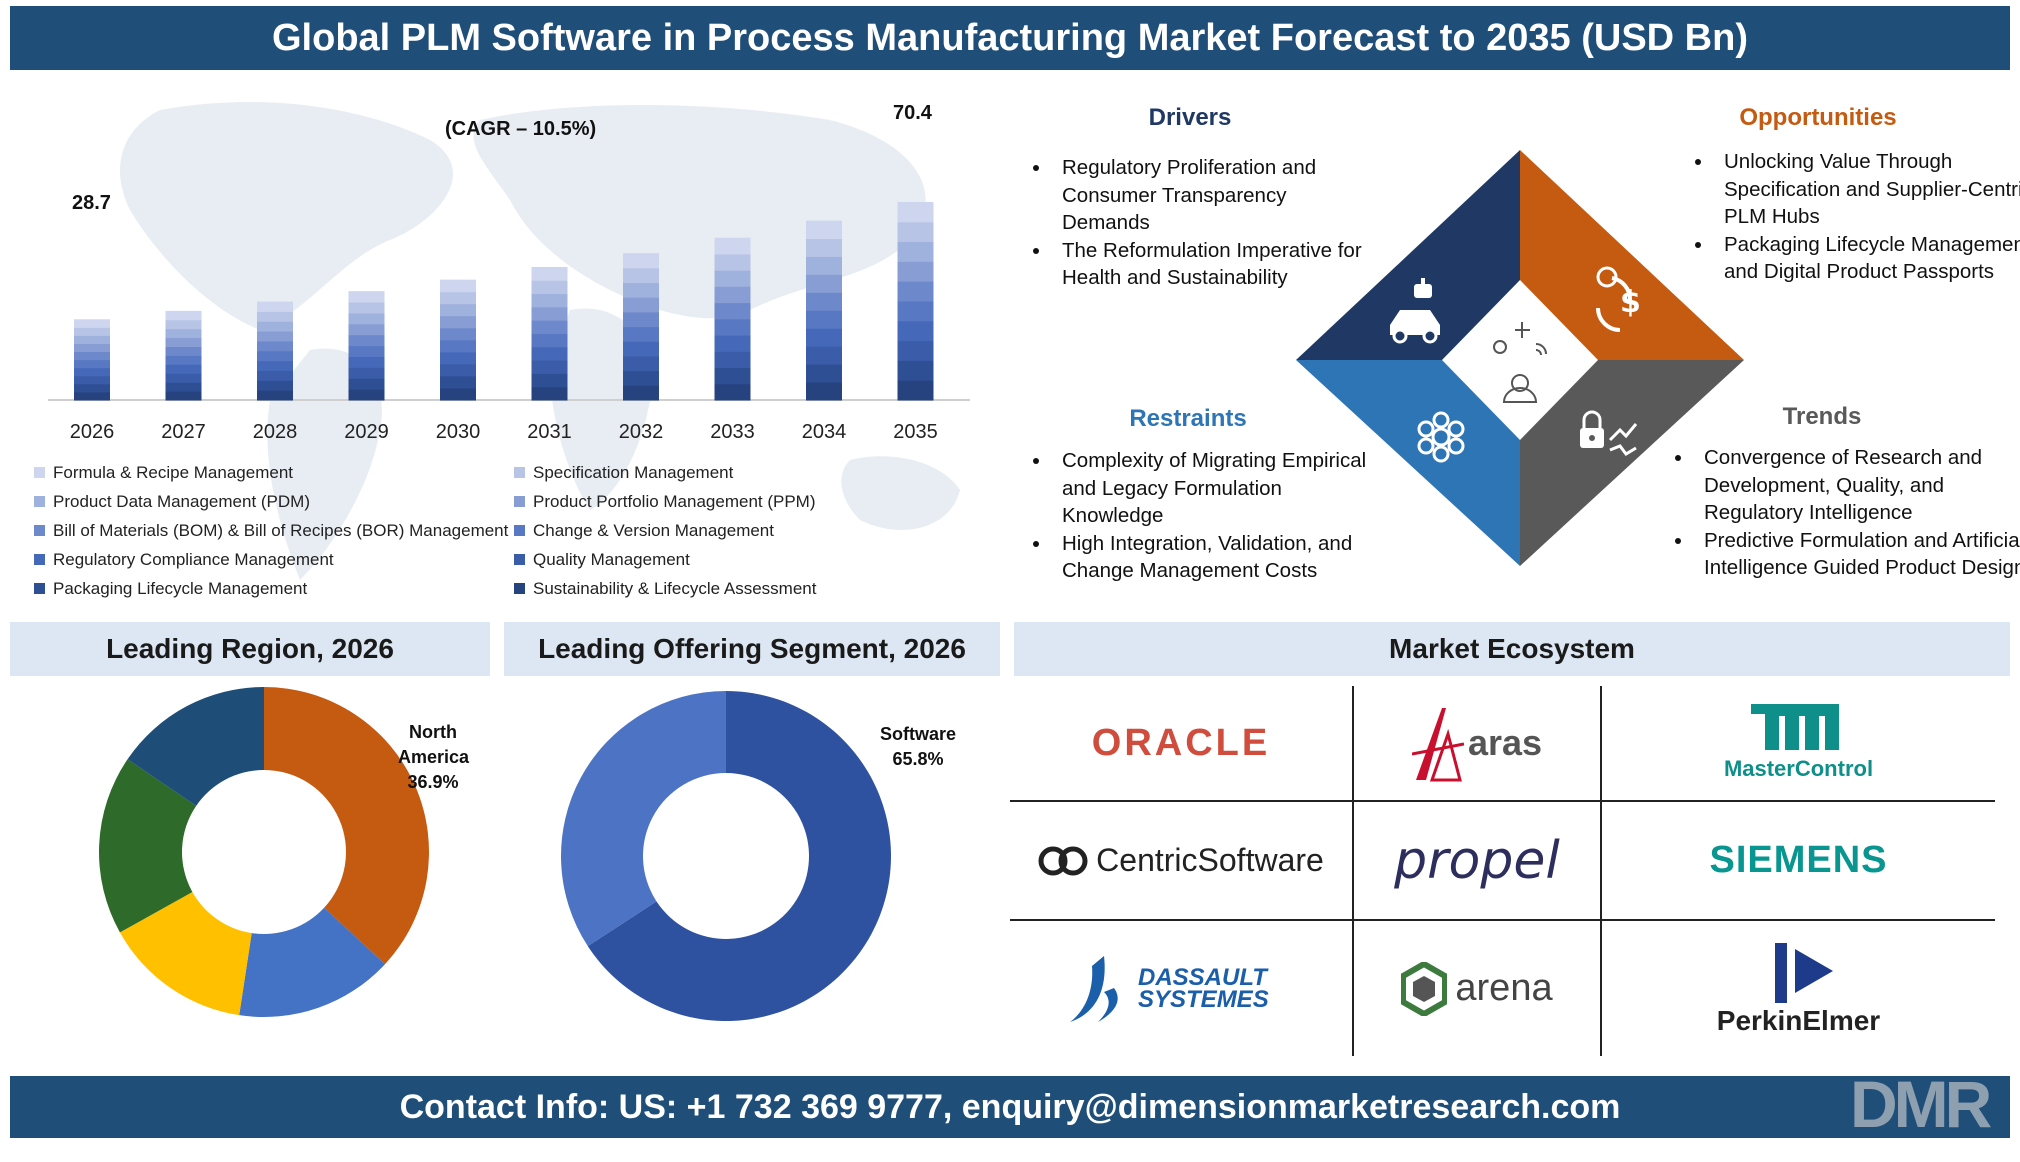 This screenshot has width=2020, height=1162. I want to click on arena-icon, so click(1424, 988).